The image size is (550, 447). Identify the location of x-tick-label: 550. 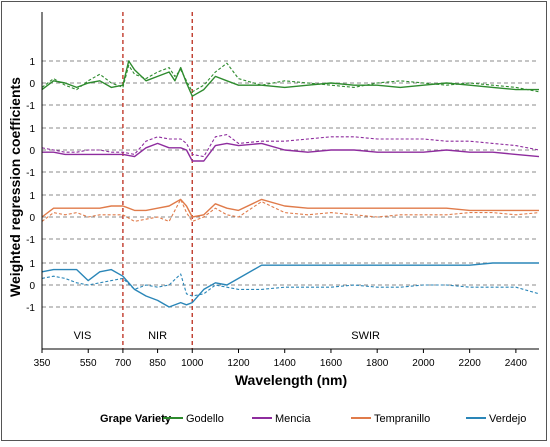
(88, 363).